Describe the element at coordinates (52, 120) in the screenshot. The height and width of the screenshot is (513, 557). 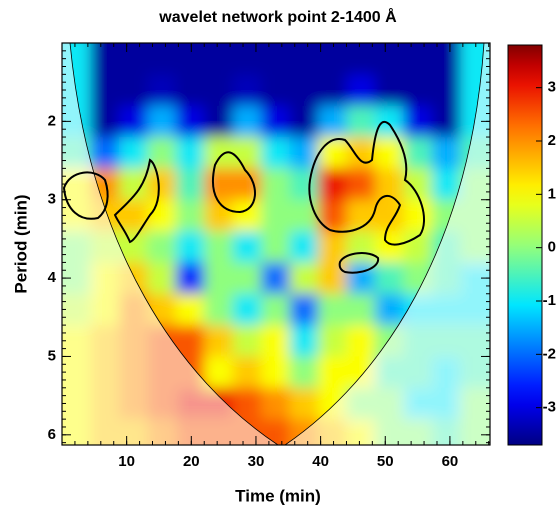
I see `y-tick-label: 2` at that location.